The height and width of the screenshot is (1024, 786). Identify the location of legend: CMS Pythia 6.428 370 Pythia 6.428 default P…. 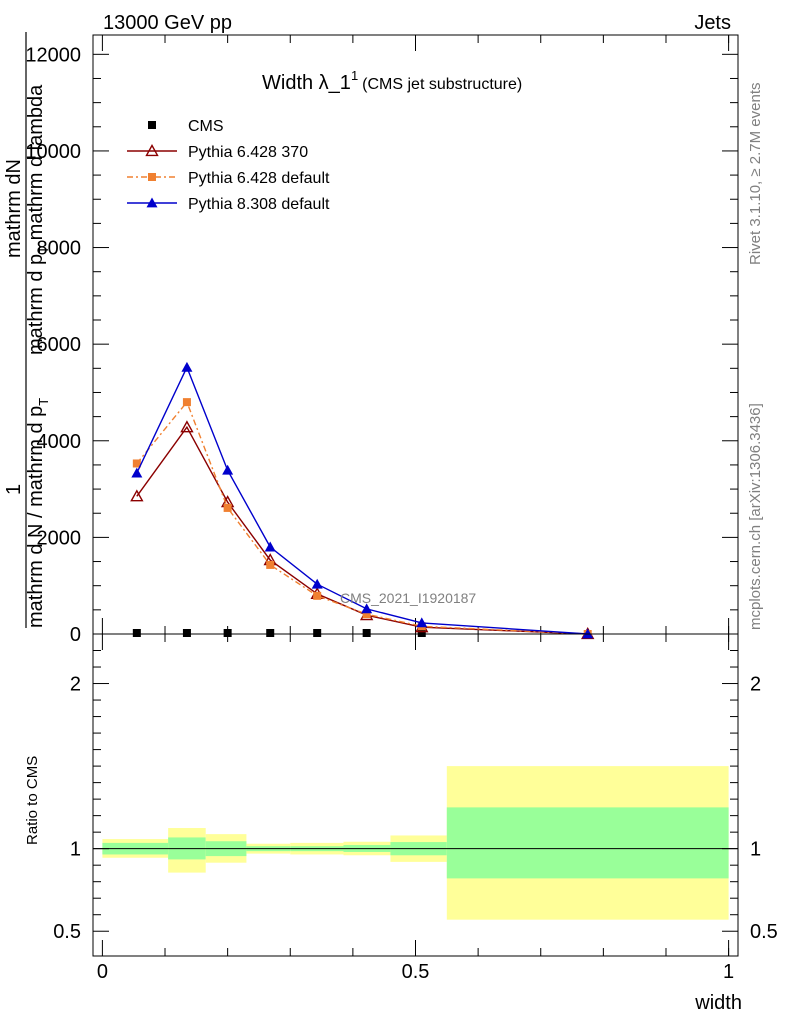
(228, 165).